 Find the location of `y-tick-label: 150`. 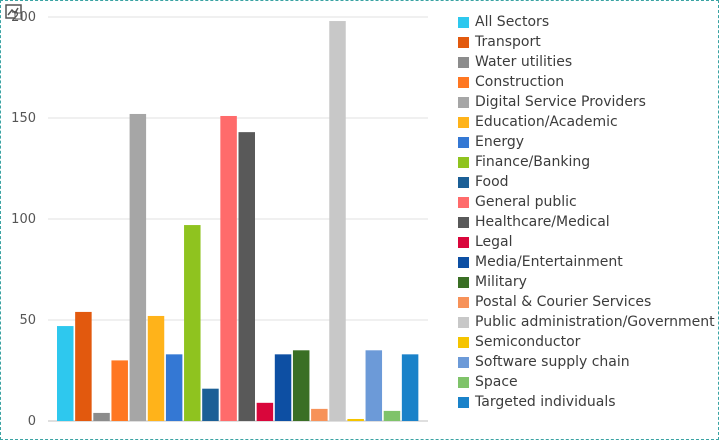

y-tick-label: 150 is located at coordinates (23, 118).